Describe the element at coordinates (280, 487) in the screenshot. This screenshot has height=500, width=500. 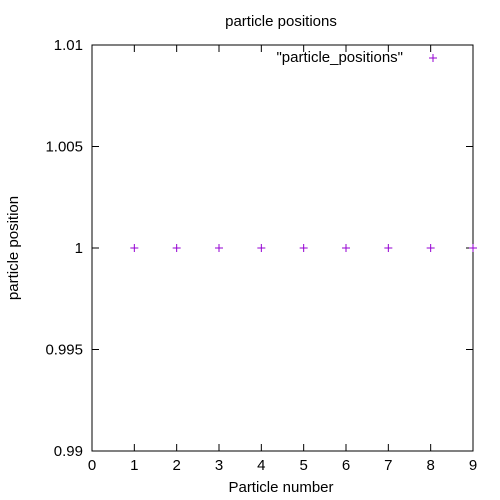
I see `x-axis-label: Particle number` at that location.